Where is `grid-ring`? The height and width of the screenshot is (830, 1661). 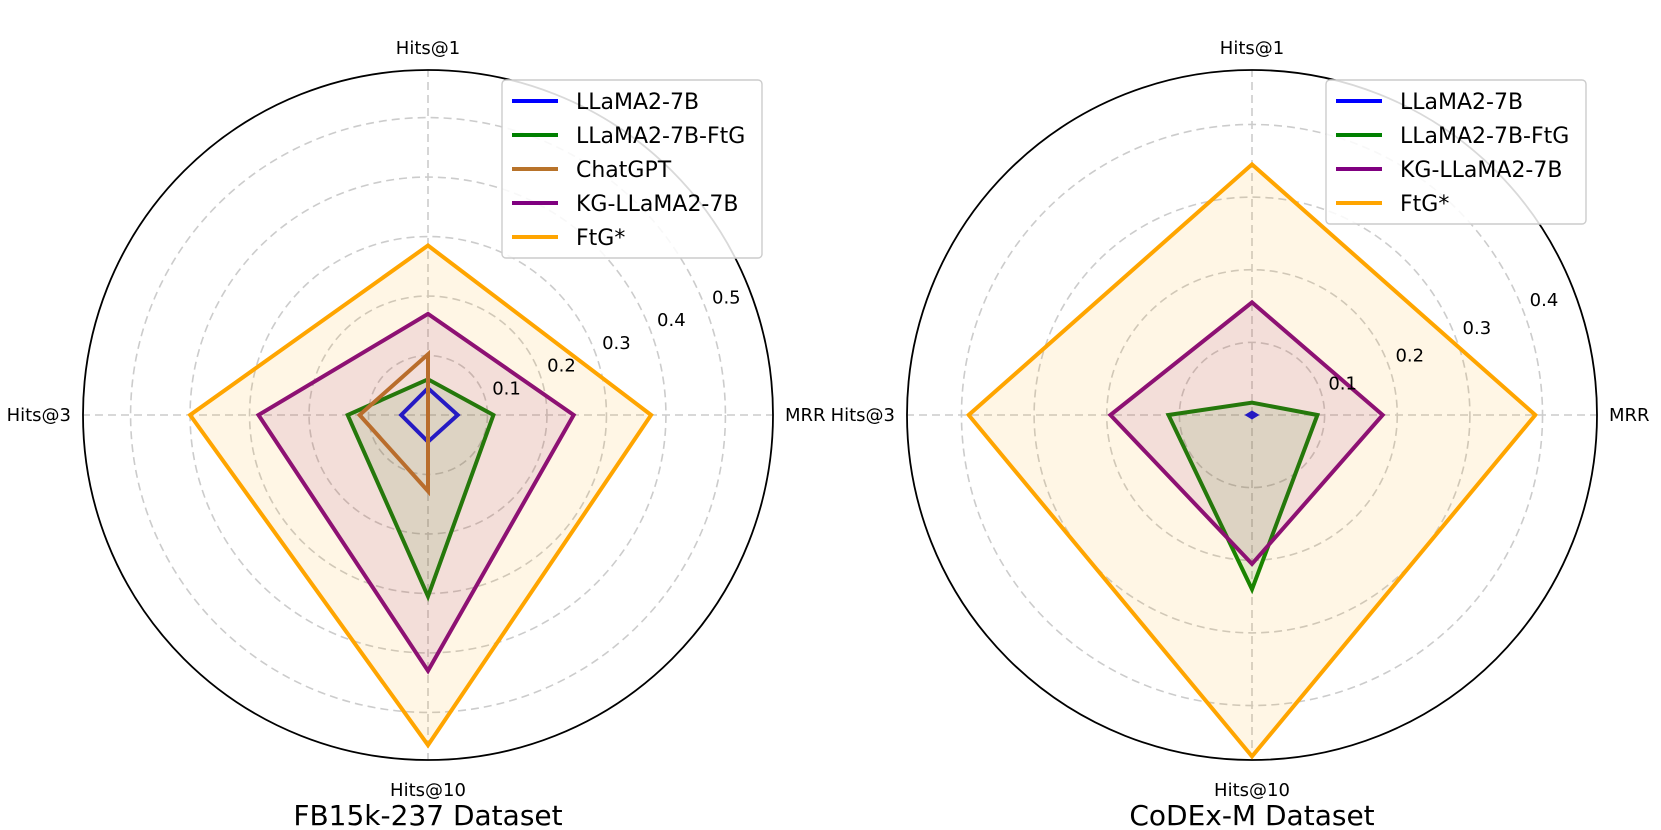
grid-ring is located at coordinates (1252, 415).